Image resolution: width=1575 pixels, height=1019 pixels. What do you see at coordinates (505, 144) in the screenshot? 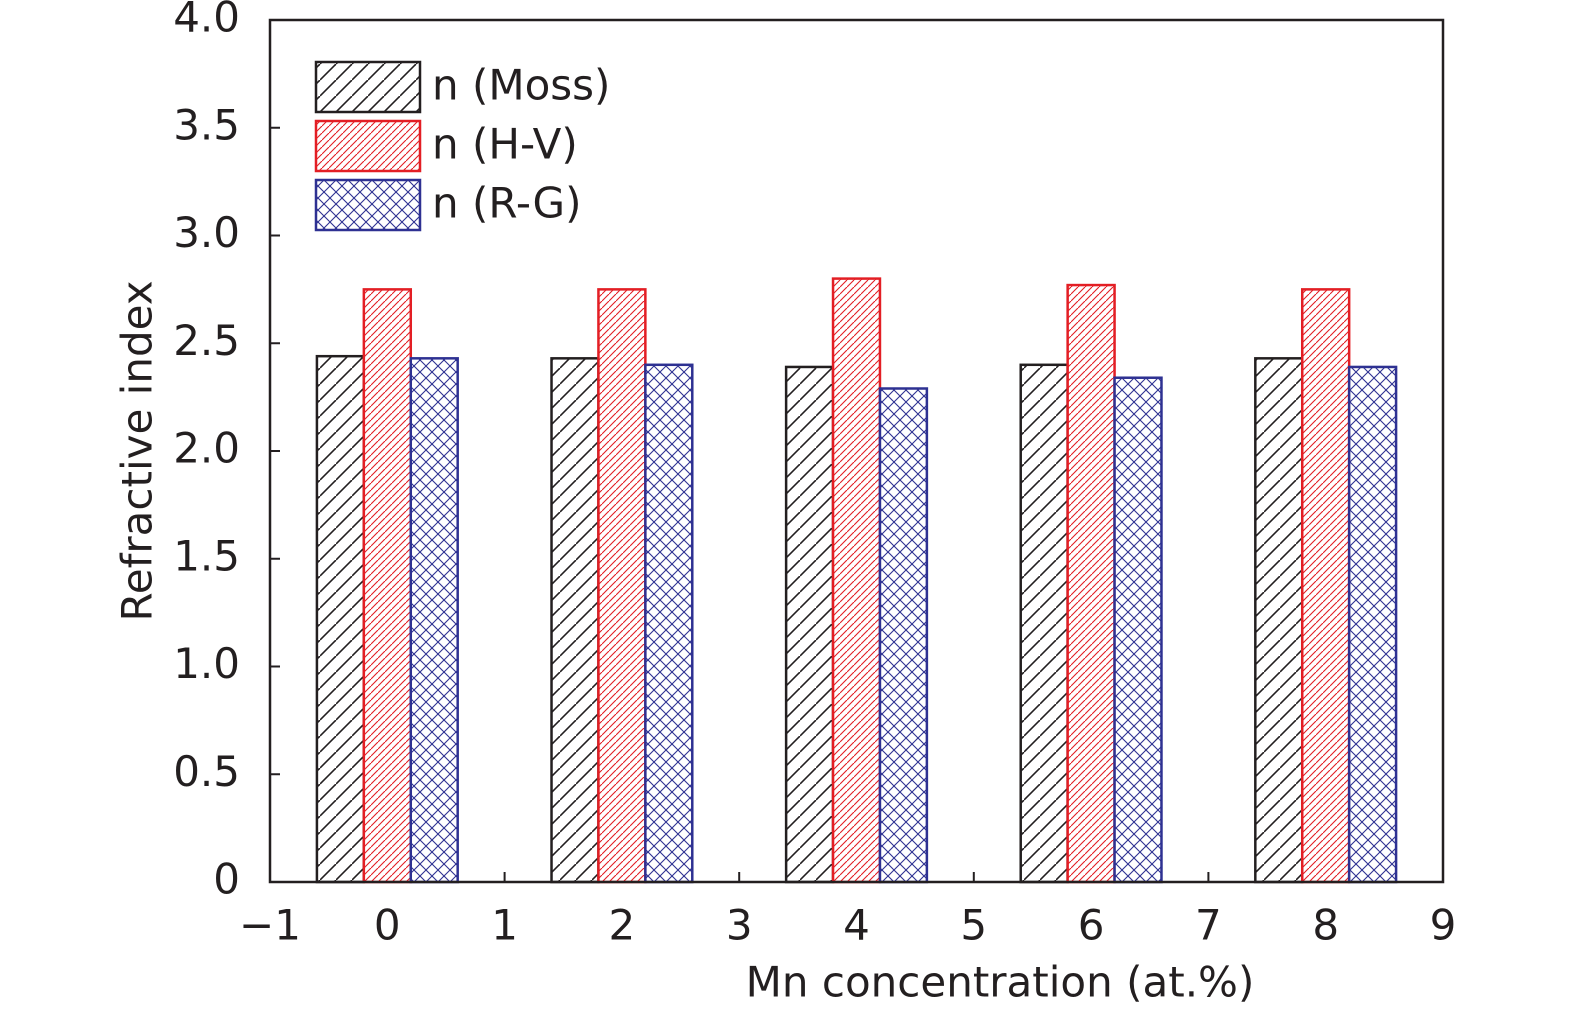
I see `legend-label: n (H-V)` at bounding box center [505, 144].